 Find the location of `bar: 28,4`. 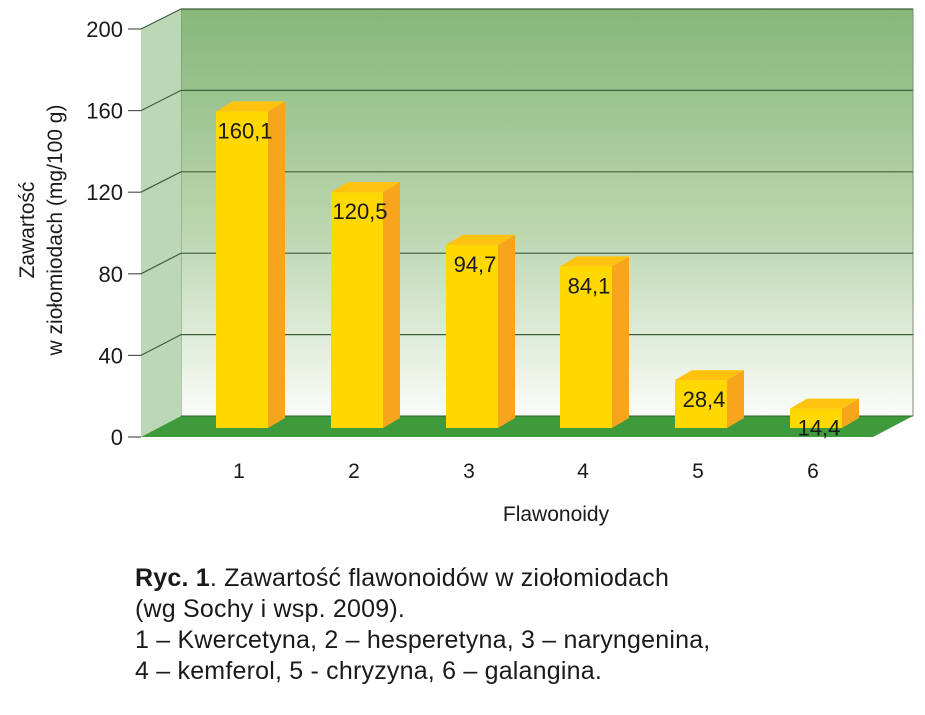

bar: 28,4 is located at coordinates (709, 399).